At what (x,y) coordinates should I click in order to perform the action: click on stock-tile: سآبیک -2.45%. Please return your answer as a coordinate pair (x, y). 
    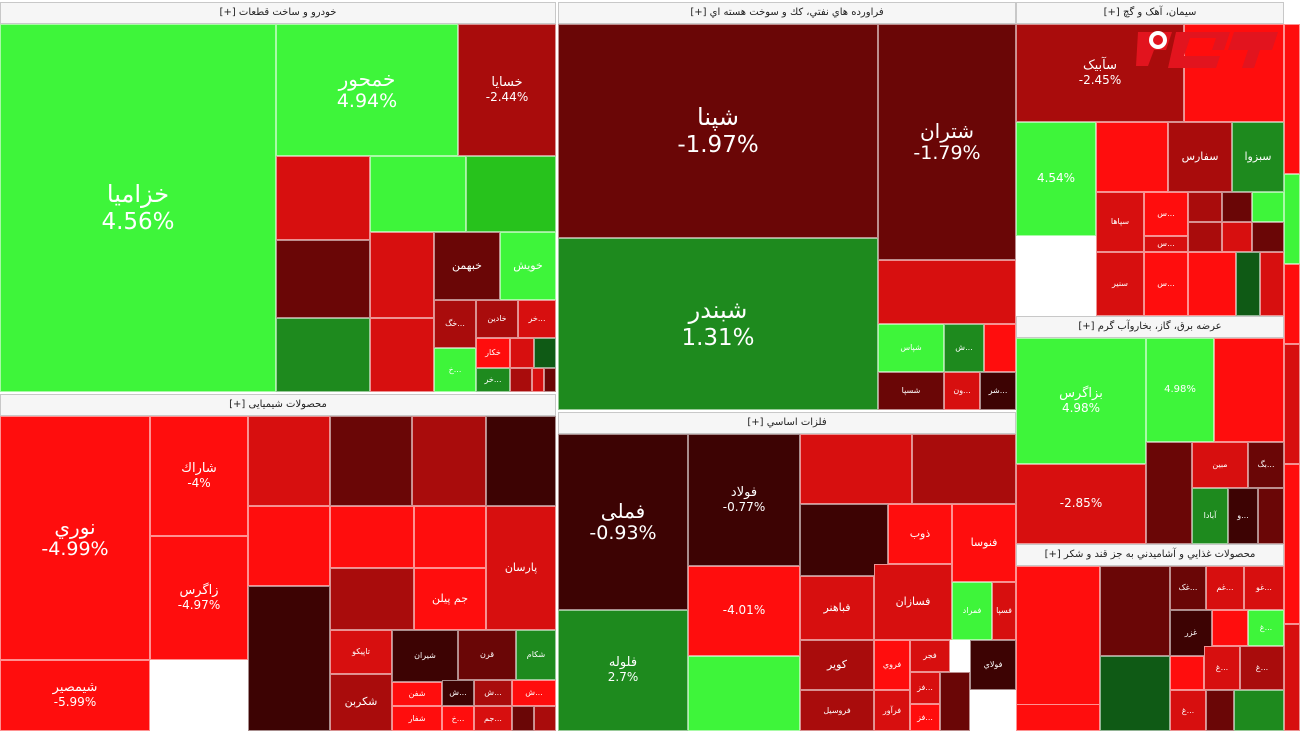
    Looking at the image, I should click on (1100, 73).